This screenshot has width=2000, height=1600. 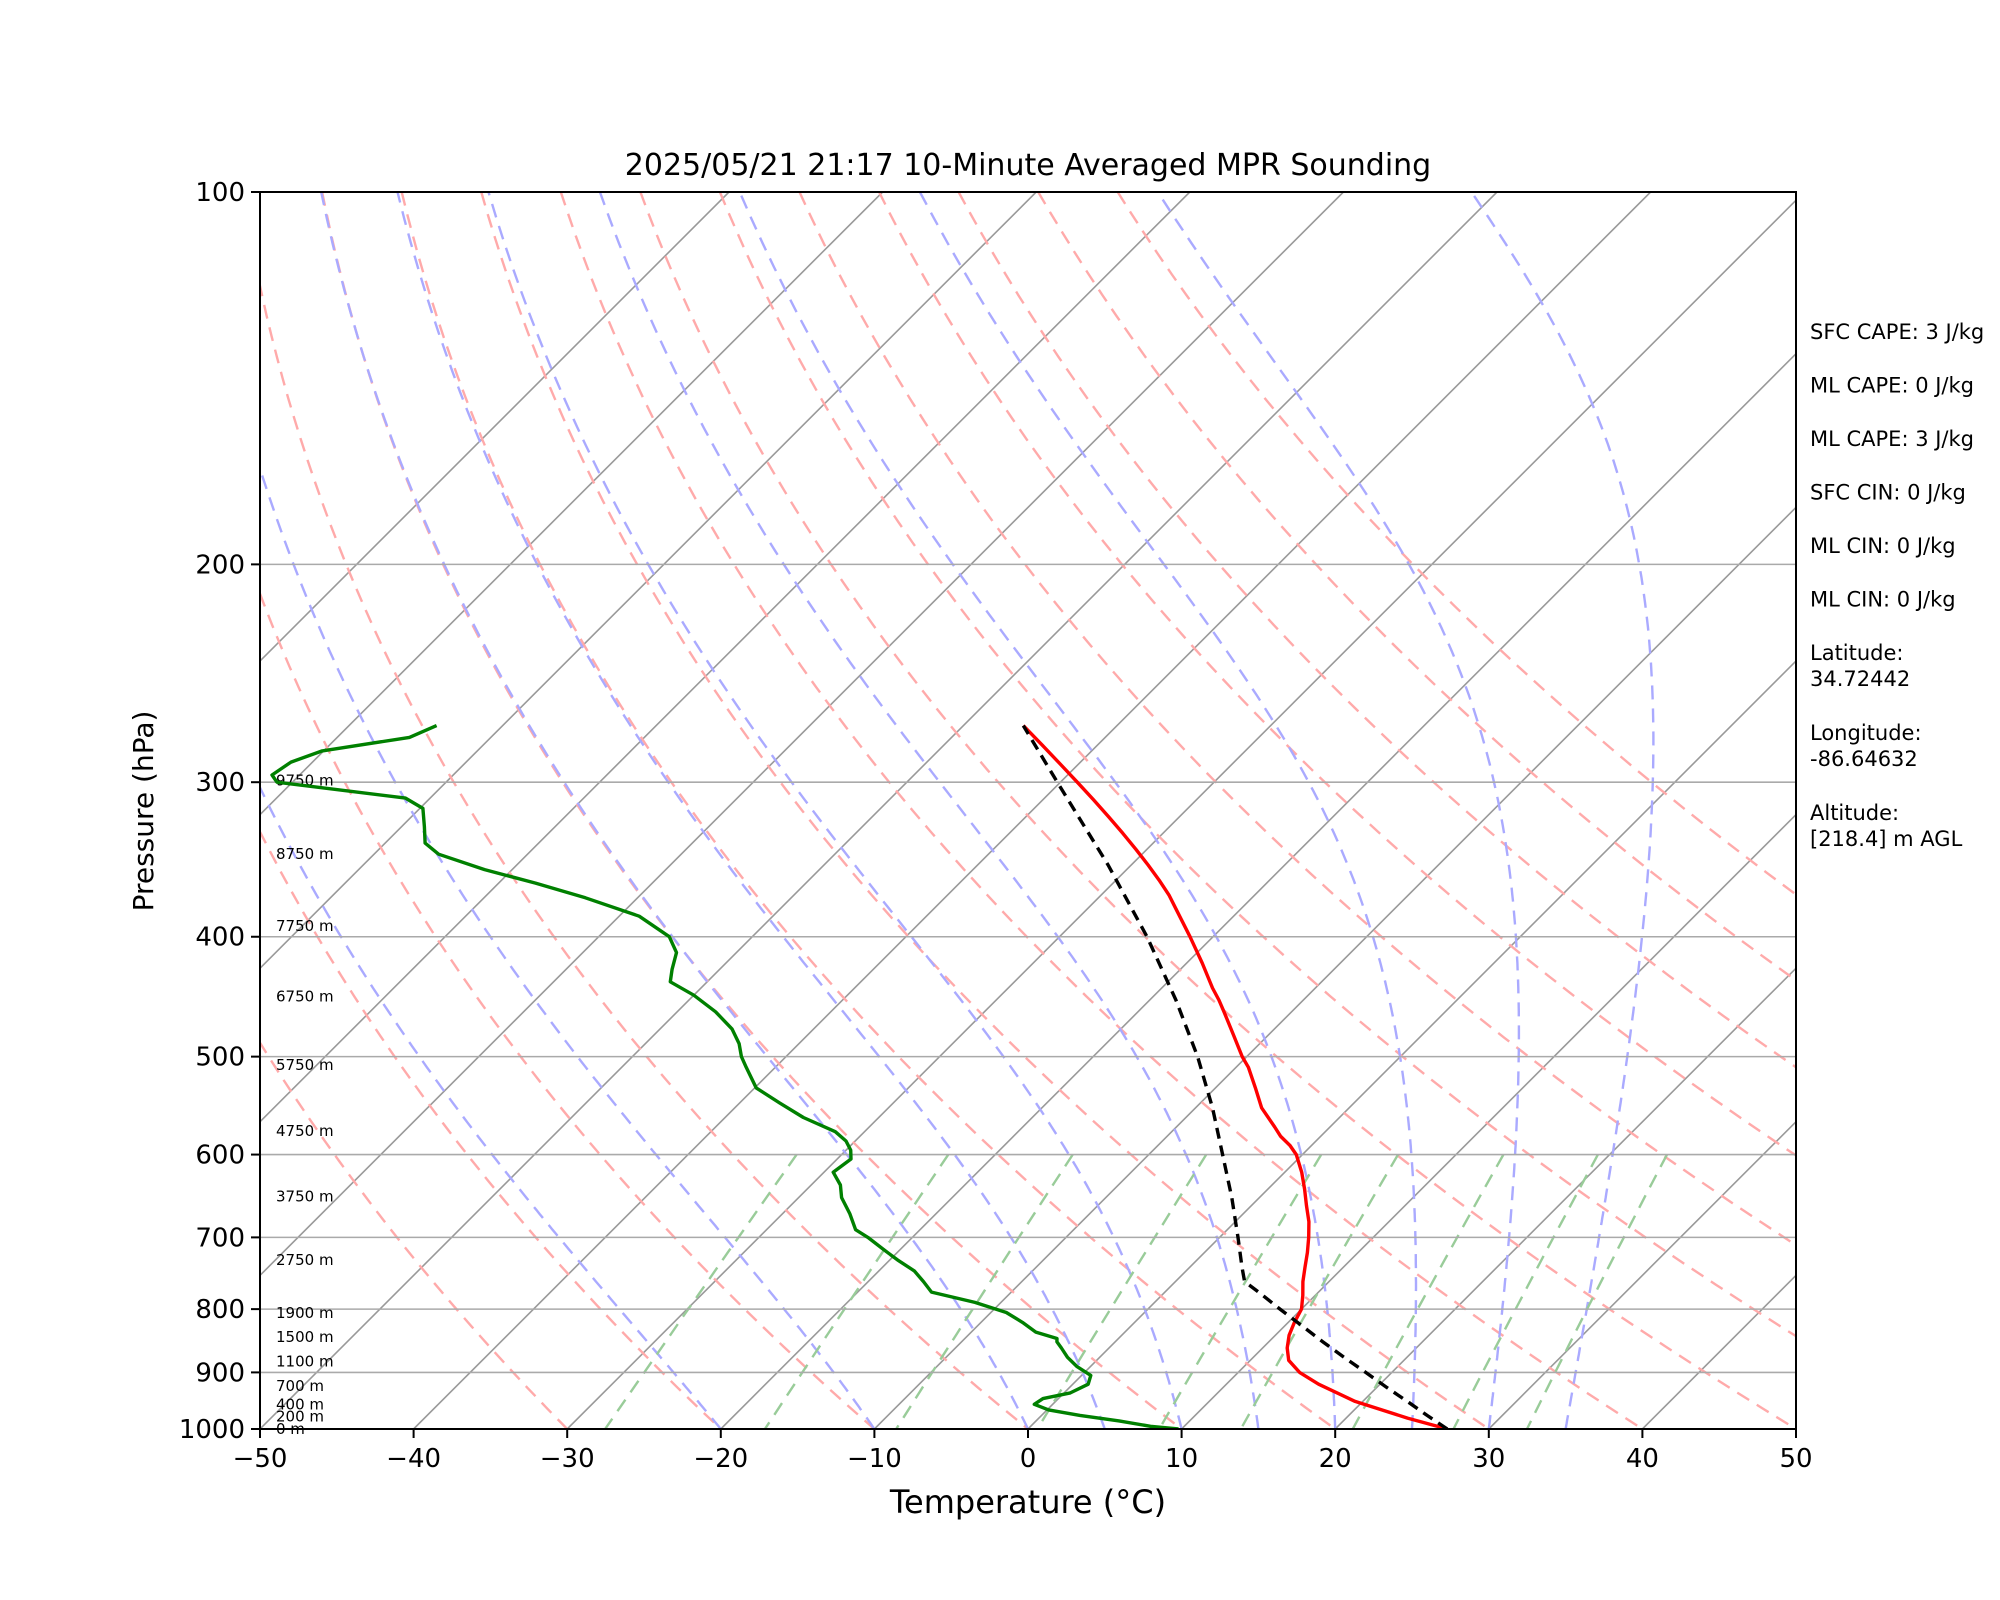 What do you see at coordinates (305, 926) in the screenshot?
I see `height-label: 7750 m` at bounding box center [305, 926].